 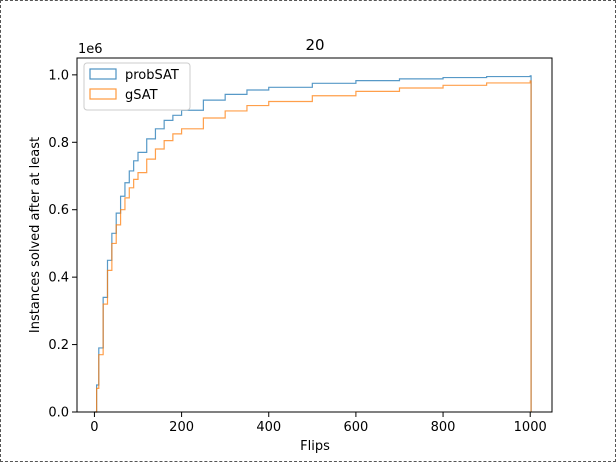 What do you see at coordinates (90, 49) in the screenshot?
I see `y-offset-text: 1e6` at bounding box center [90, 49].